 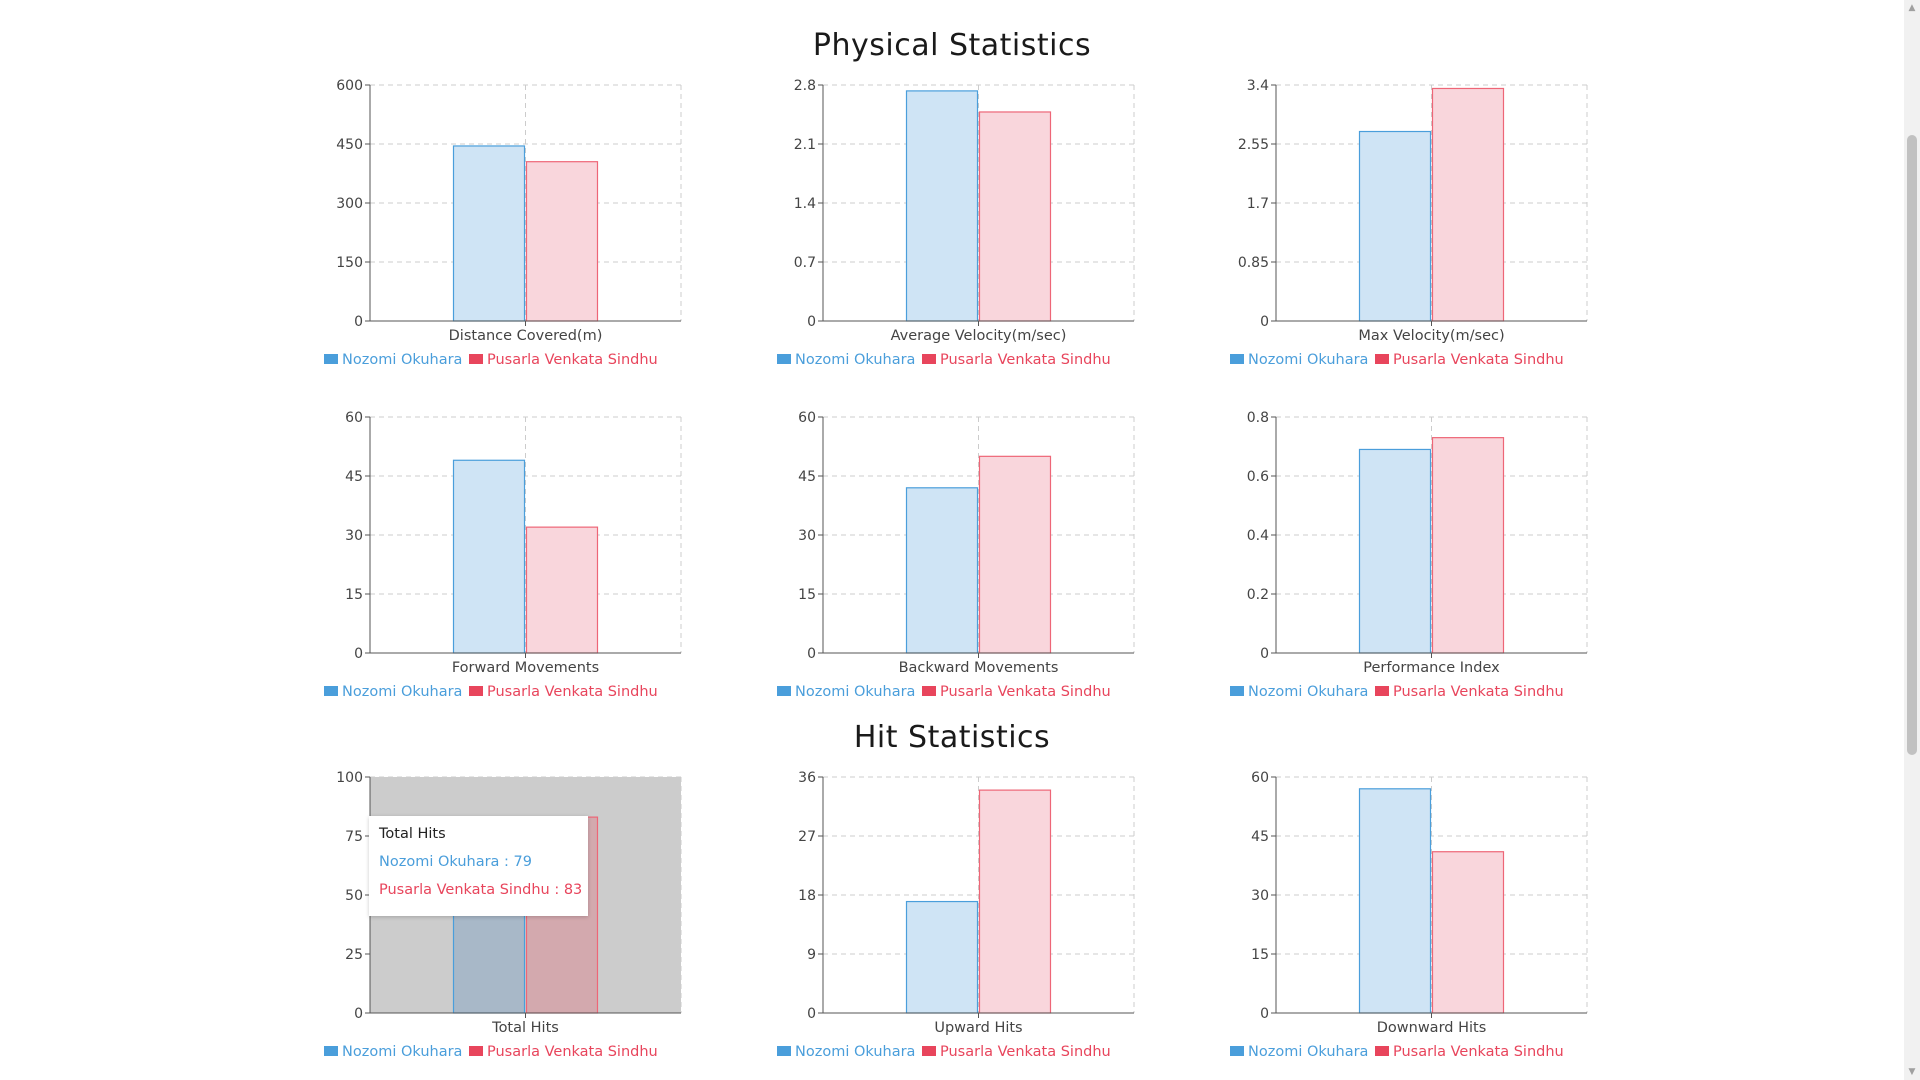 What do you see at coordinates (1258, 536) in the screenshot?
I see `y-tick-label: 0.4` at bounding box center [1258, 536].